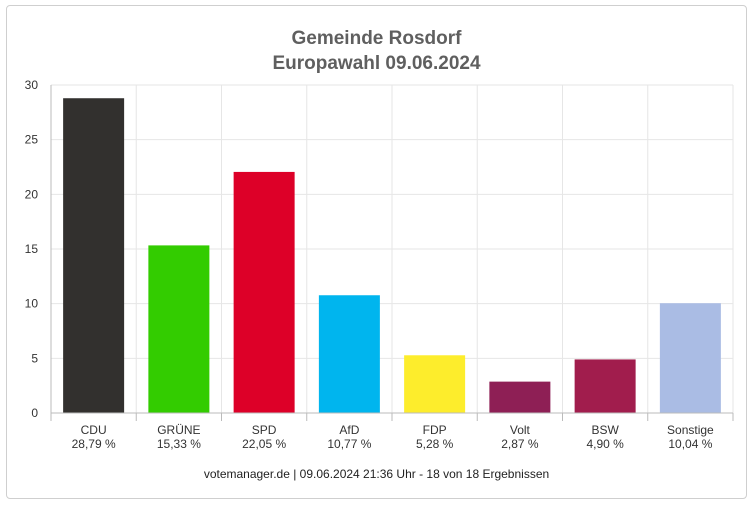 The height and width of the screenshot is (510, 755). Describe the element at coordinates (264, 444) in the screenshot. I see `x-value-label: 22,05 %` at that location.